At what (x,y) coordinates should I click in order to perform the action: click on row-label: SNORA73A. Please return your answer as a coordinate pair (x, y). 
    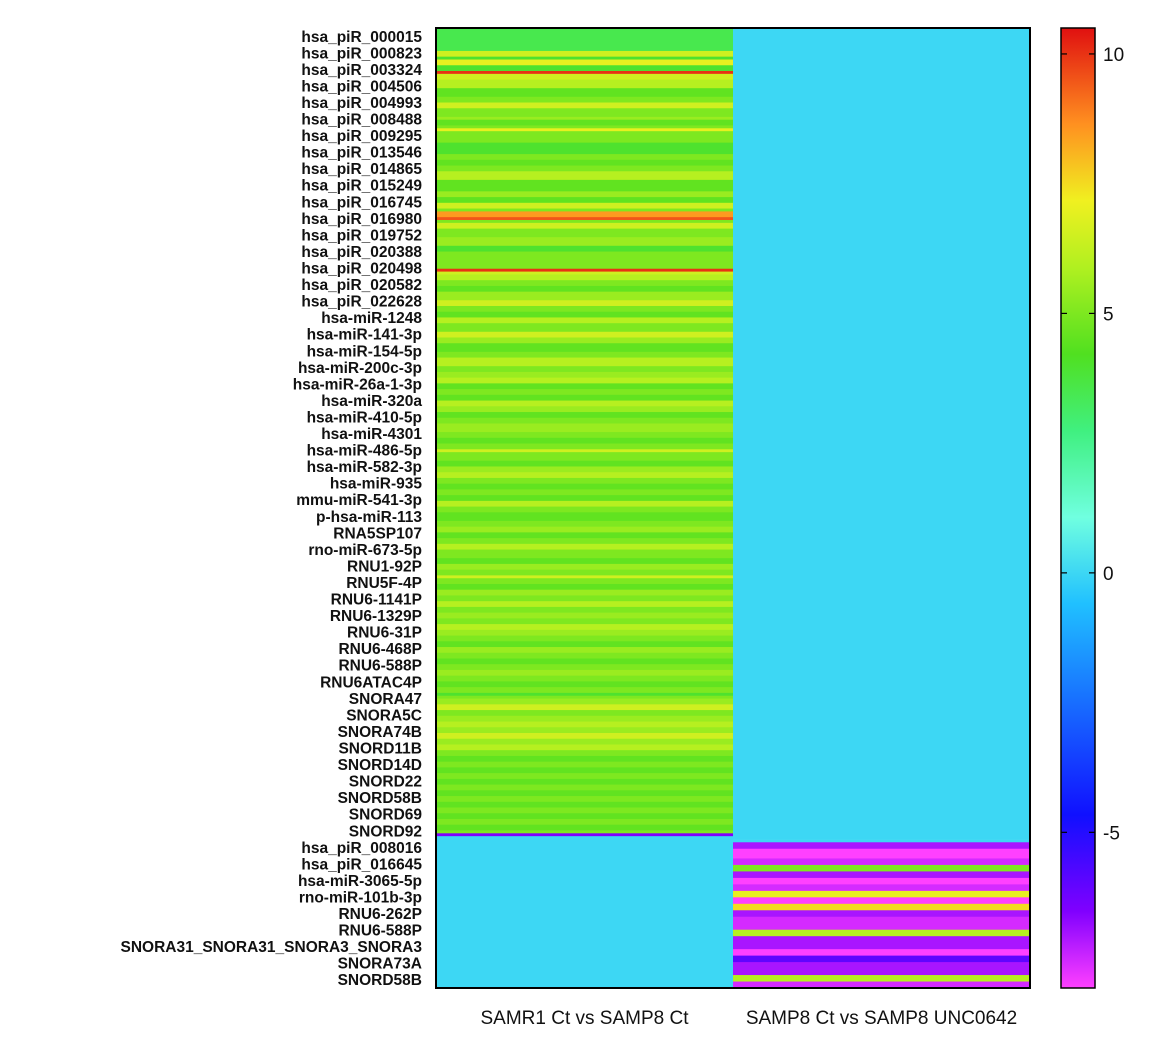
    Looking at the image, I should click on (380, 964).